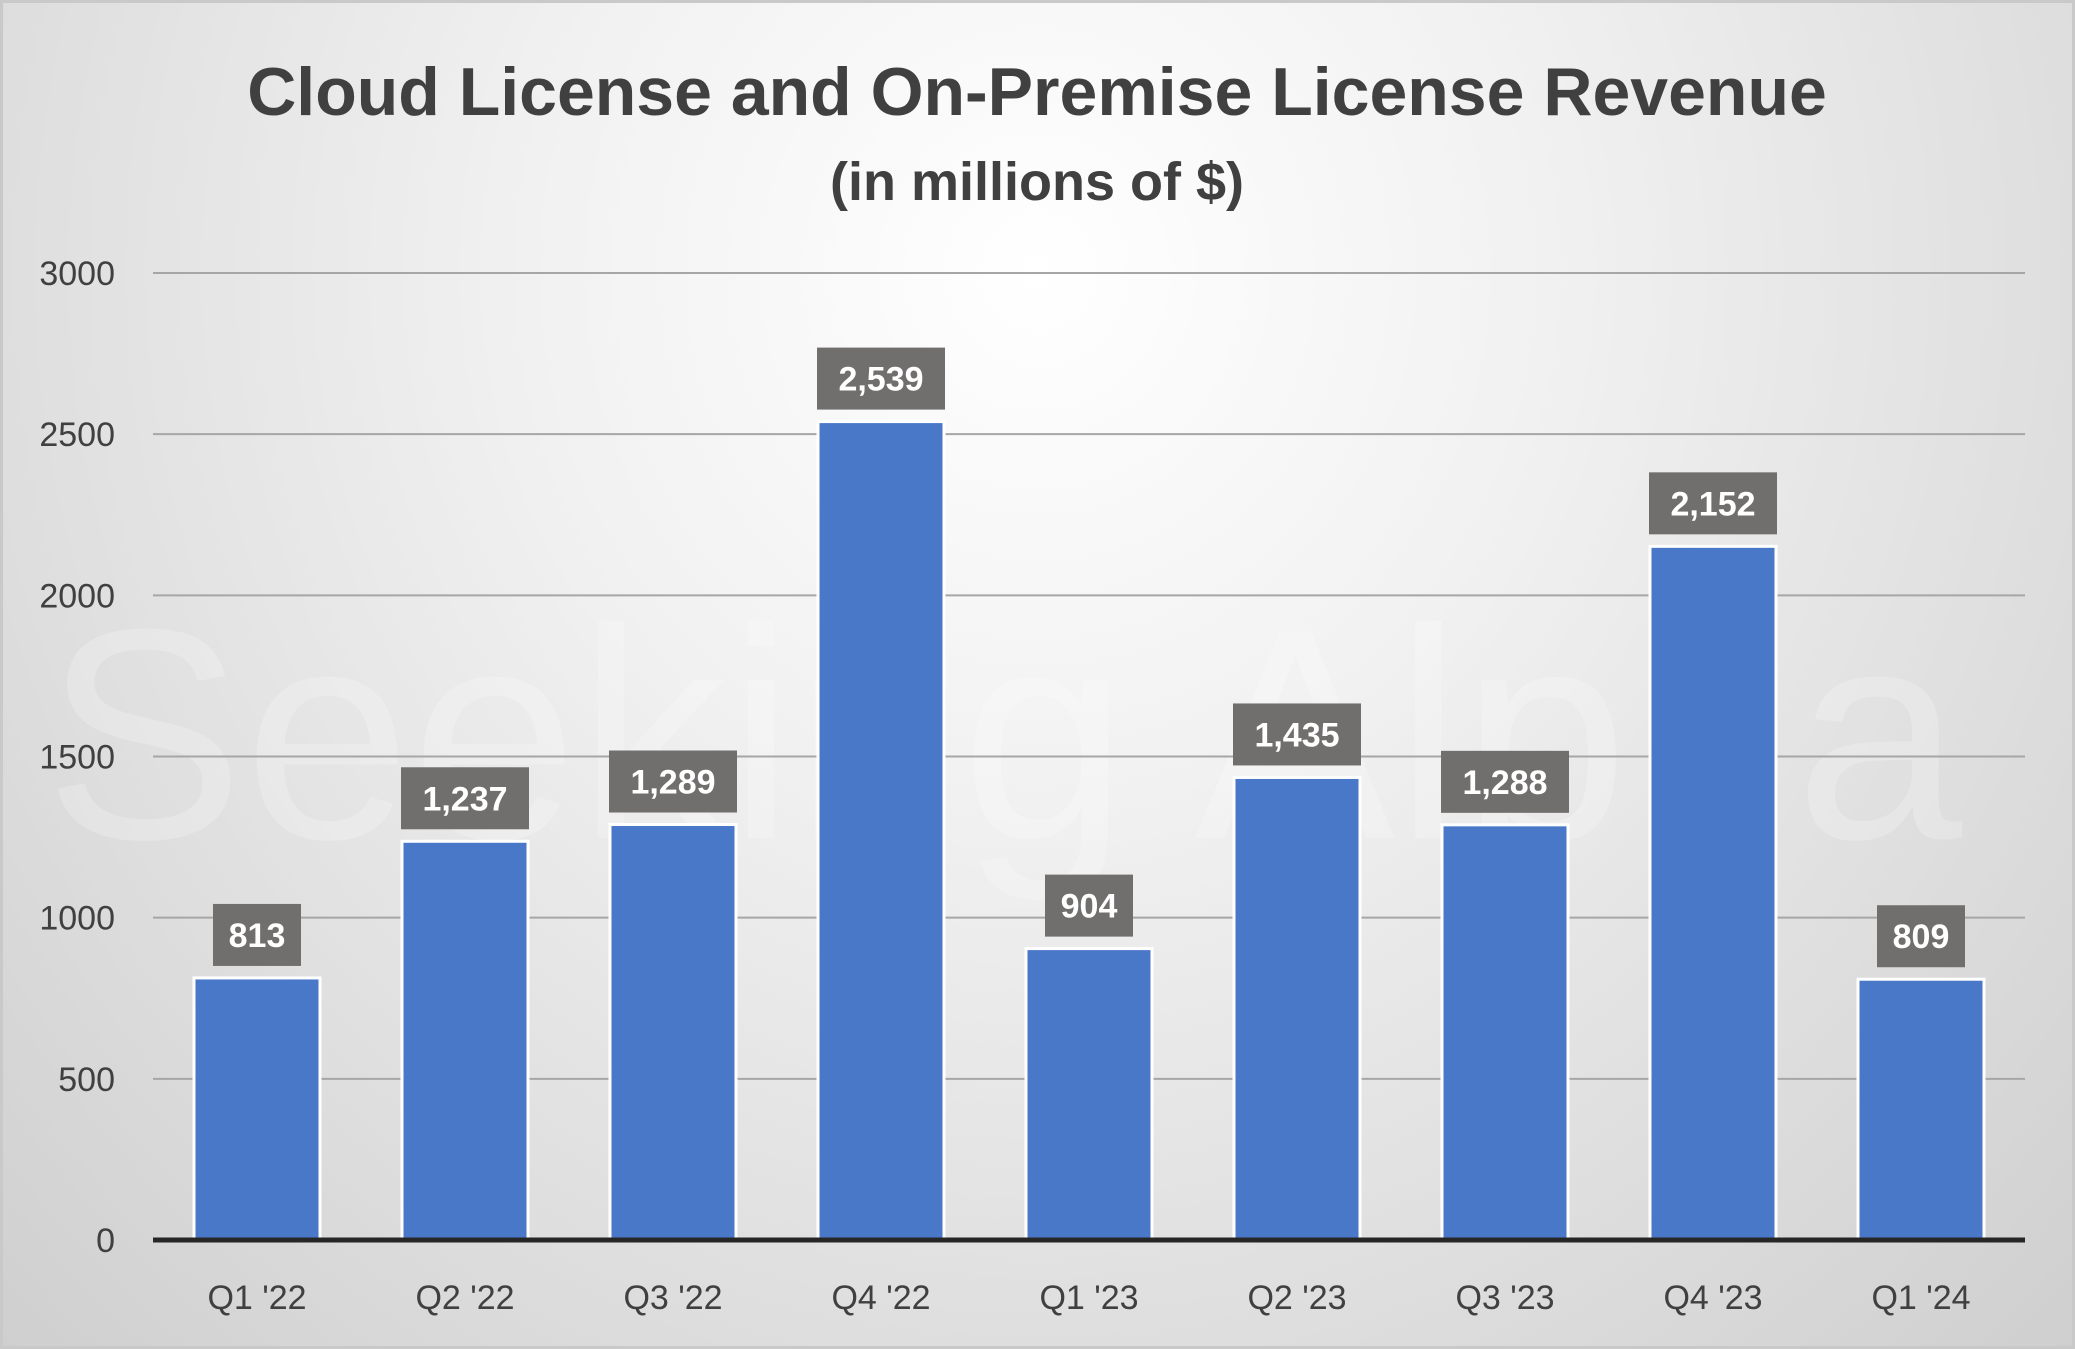  Describe the element at coordinates (105, 1241) in the screenshot. I see `y-tick-label: 0` at that location.